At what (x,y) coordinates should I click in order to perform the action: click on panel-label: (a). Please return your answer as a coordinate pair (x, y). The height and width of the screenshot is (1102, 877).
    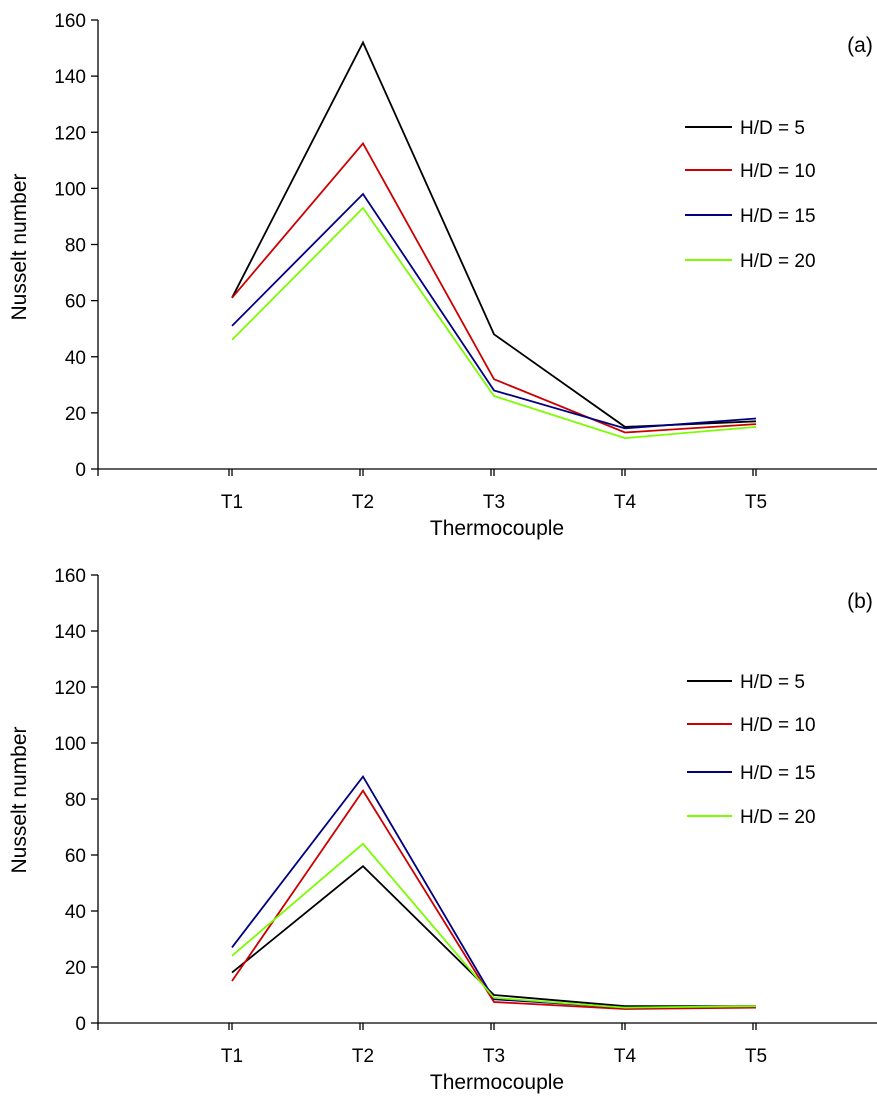
    Looking at the image, I should click on (860, 45).